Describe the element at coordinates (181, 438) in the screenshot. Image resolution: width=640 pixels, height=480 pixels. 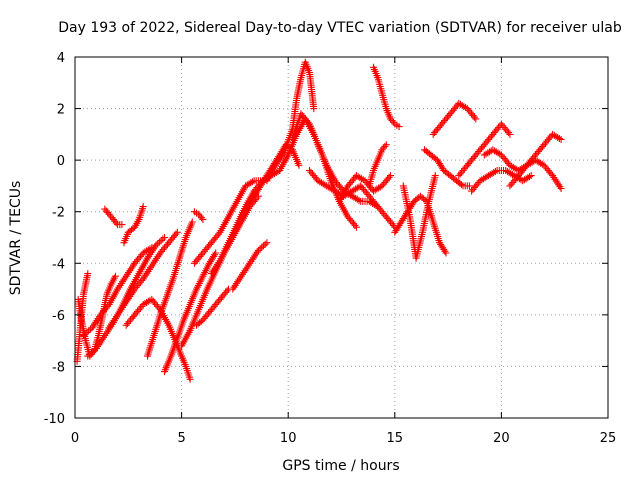
I see `x-tick-label: 5` at that location.